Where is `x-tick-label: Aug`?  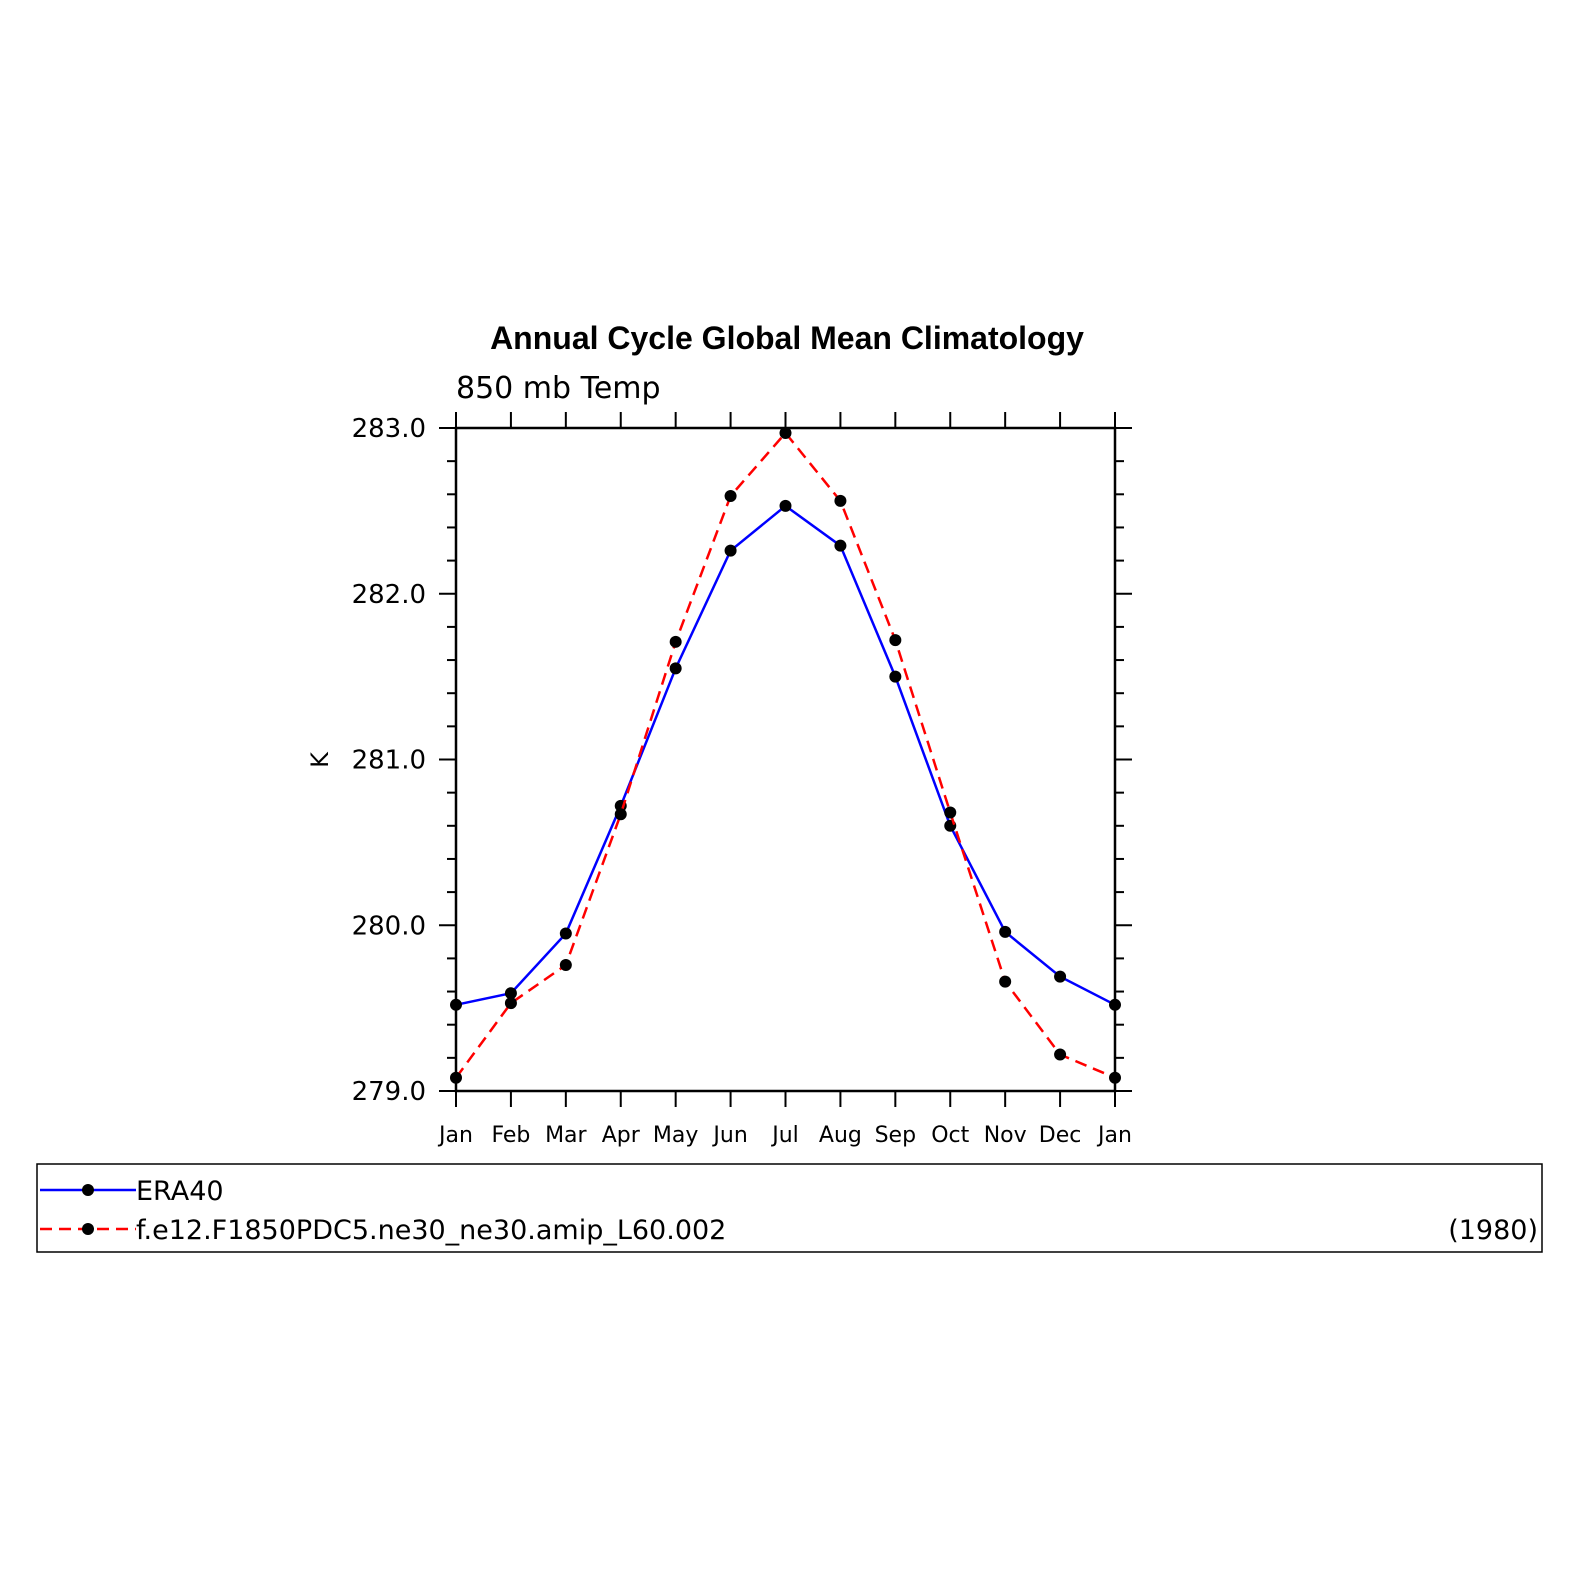 x-tick-label: Aug is located at coordinates (840, 1135).